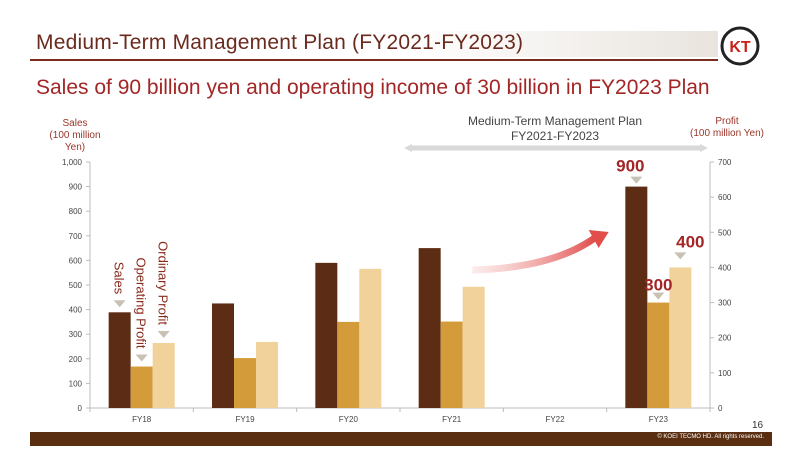  Describe the element at coordinates (598, 239) in the screenshot. I see `growth-arrow-head` at that location.